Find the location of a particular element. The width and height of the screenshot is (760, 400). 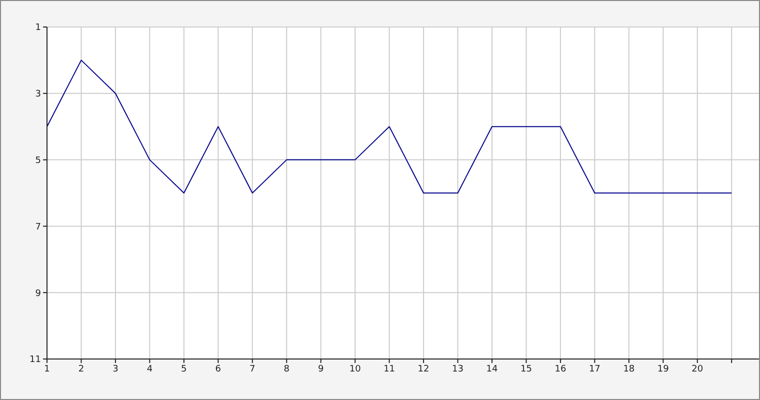

x-tick-label: 2 is located at coordinates (81, 369).